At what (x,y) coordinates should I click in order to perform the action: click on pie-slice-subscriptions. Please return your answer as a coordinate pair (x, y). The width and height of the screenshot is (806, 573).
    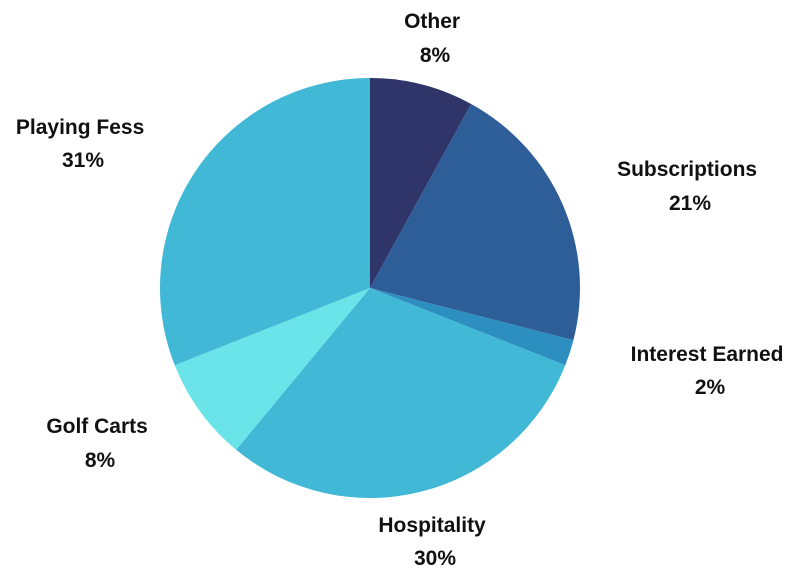
    Looking at the image, I should click on (475, 222).